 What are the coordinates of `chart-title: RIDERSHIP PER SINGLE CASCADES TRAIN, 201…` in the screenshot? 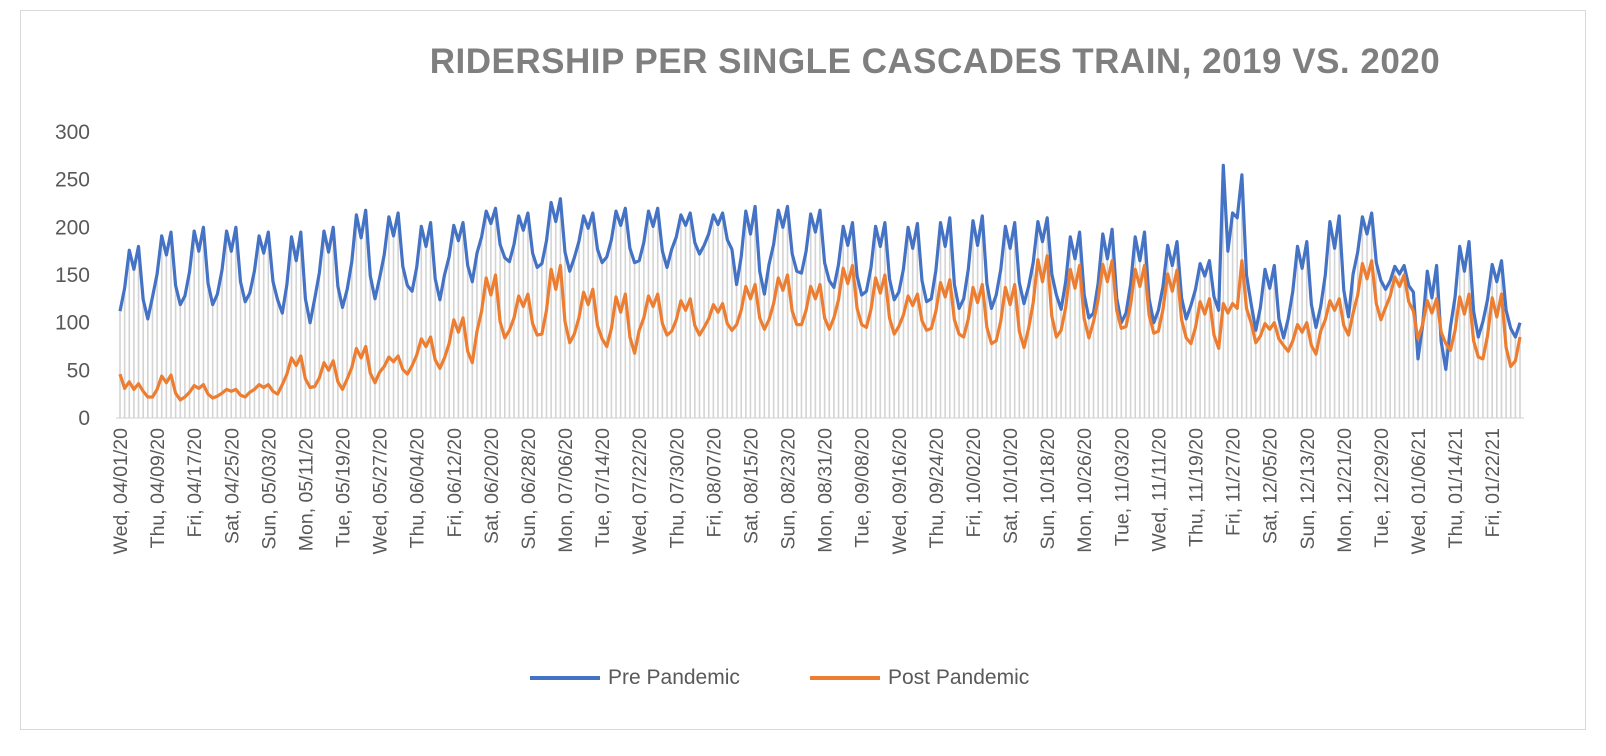 It's located at (935, 61).